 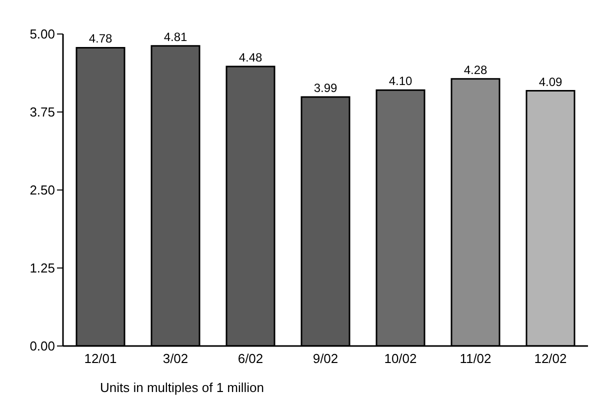 I want to click on data-label: 3.99, so click(x=326, y=88).